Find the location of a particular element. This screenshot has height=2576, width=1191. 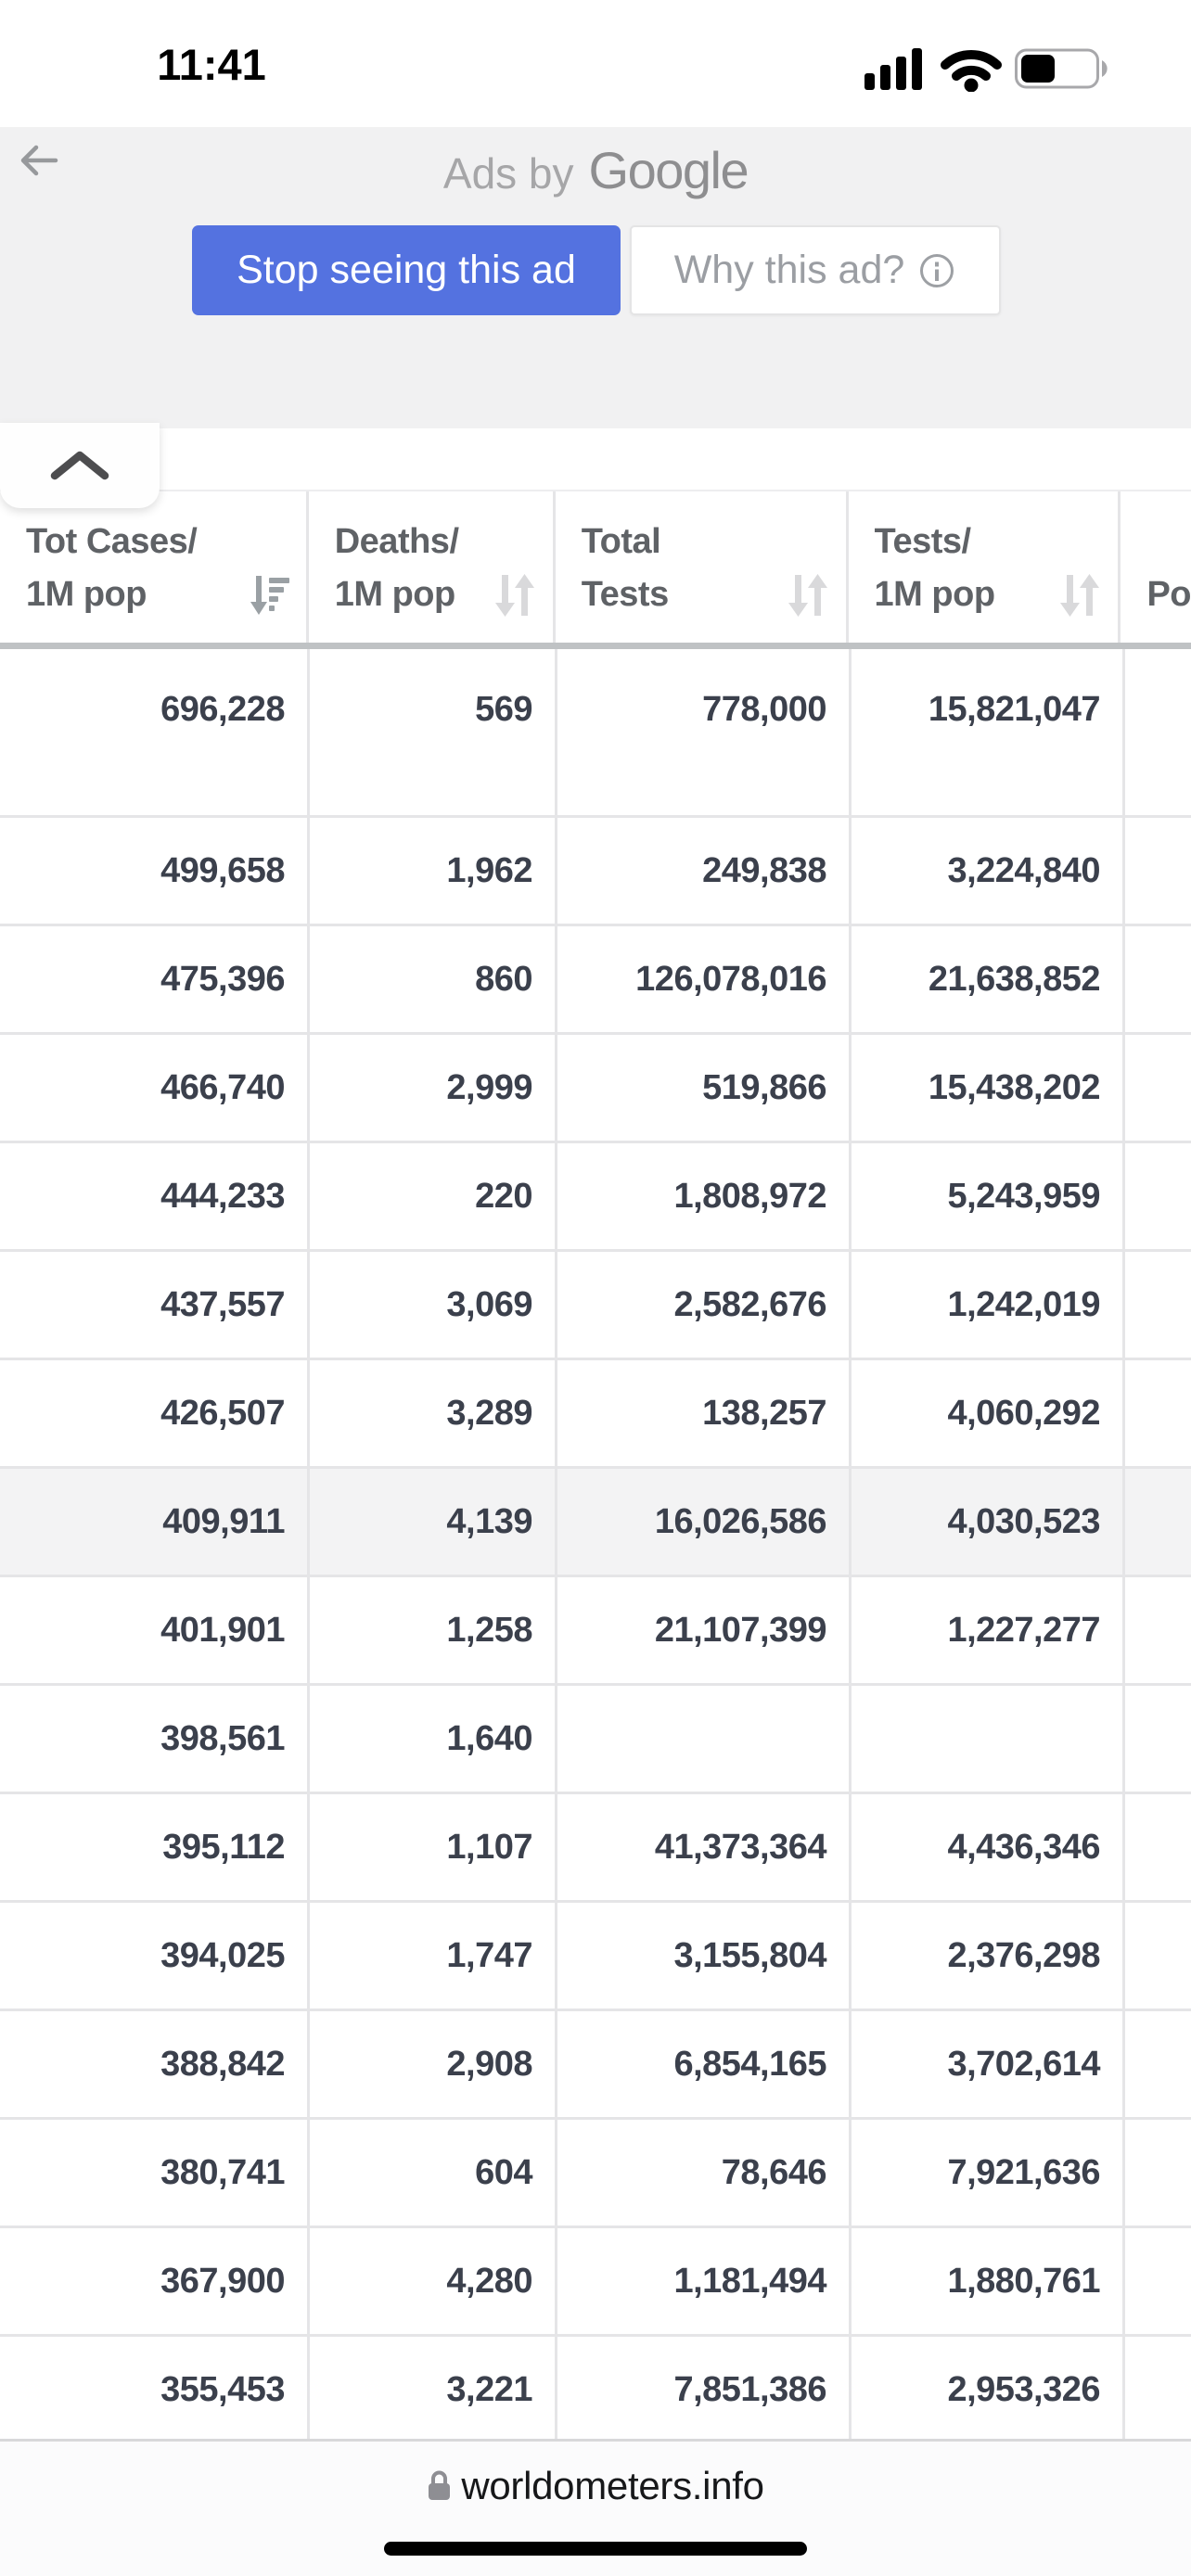

table-row: 355,453 3,221 7,851,386 2,953,326 is located at coordinates (595, 2388).